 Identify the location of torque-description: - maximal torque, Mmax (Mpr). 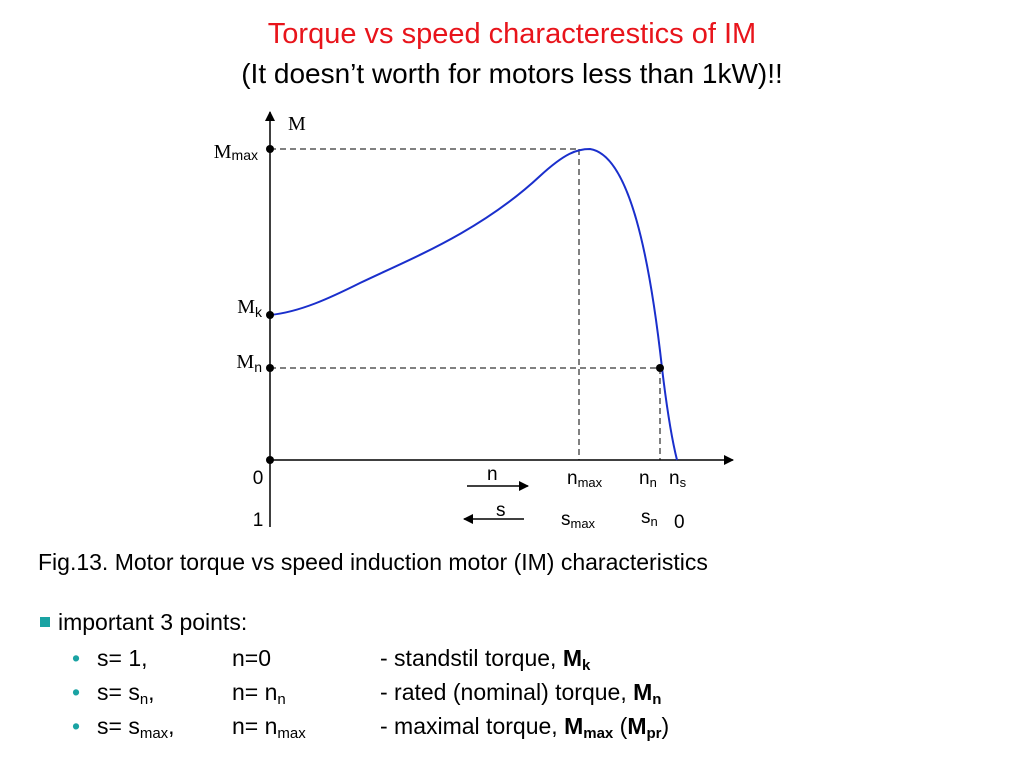
(525, 727).